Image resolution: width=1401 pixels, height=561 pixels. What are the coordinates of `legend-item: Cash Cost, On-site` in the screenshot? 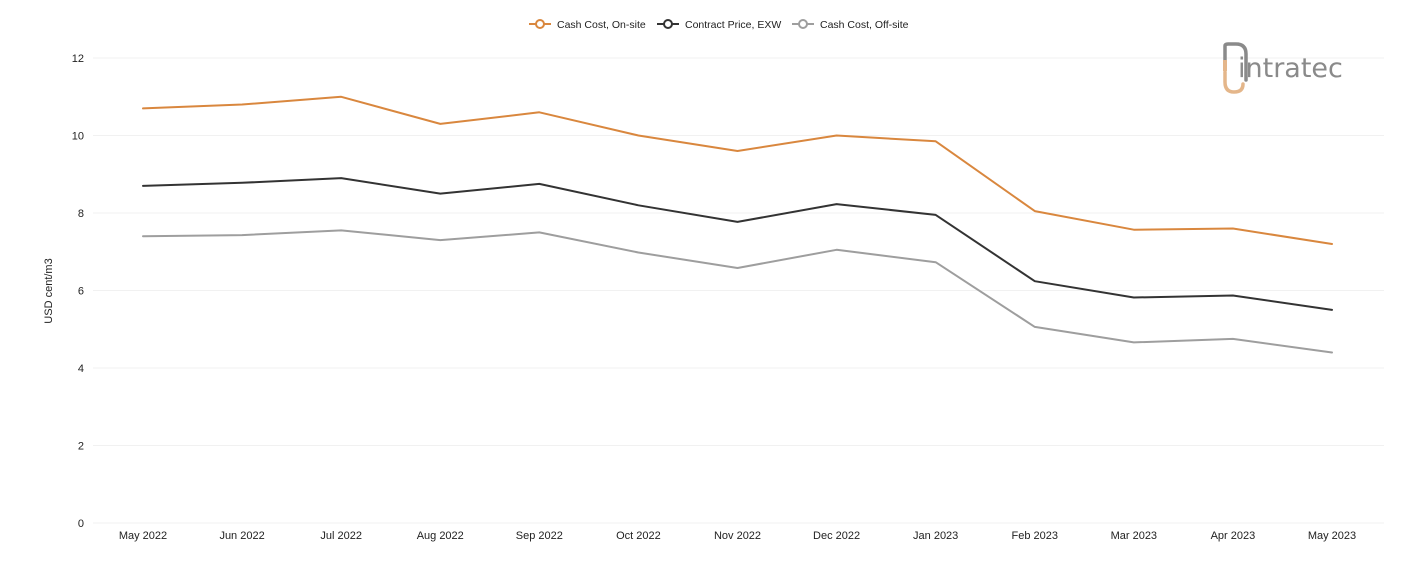 It's located at (587, 25).